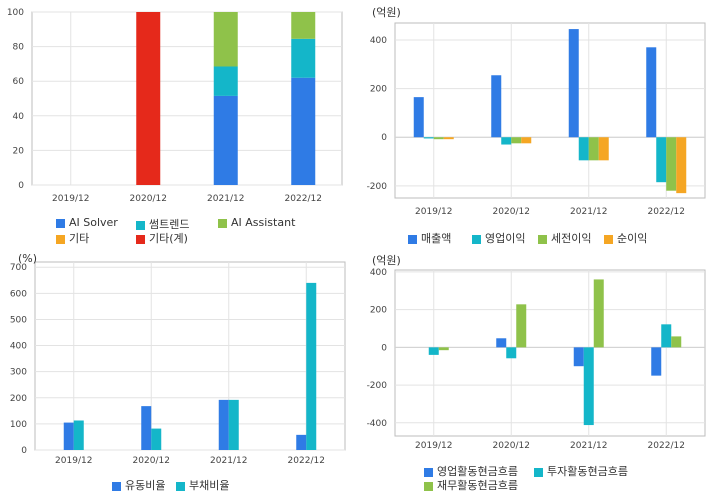 This screenshot has height=500, width=720. Describe the element at coordinates (505, 238) in the screenshot. I see `legend-label: 영업이익` at that location.